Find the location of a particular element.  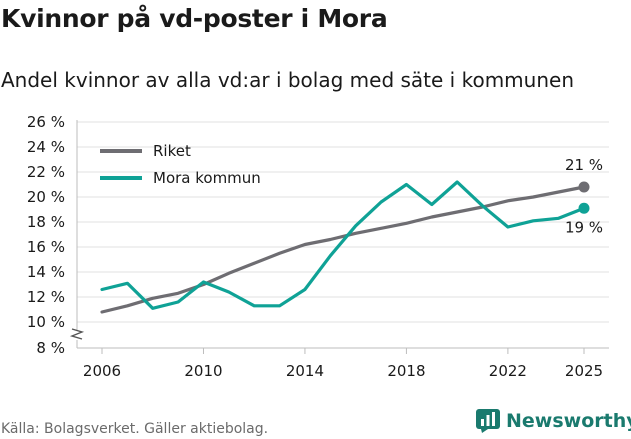

y-tick-label: 12 % is located at coordinates (46, 297).